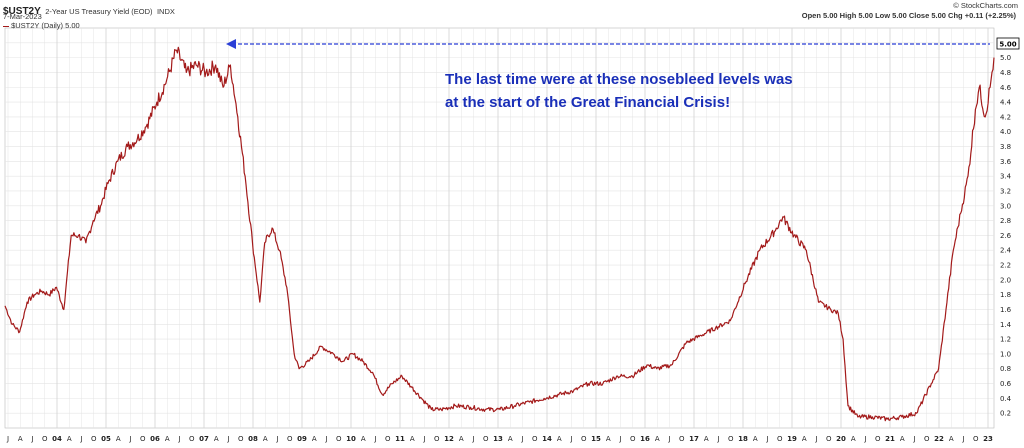 This screenshot has width=1024, height=448. I want to click on exchange-label: INDX, so click(165, 11).